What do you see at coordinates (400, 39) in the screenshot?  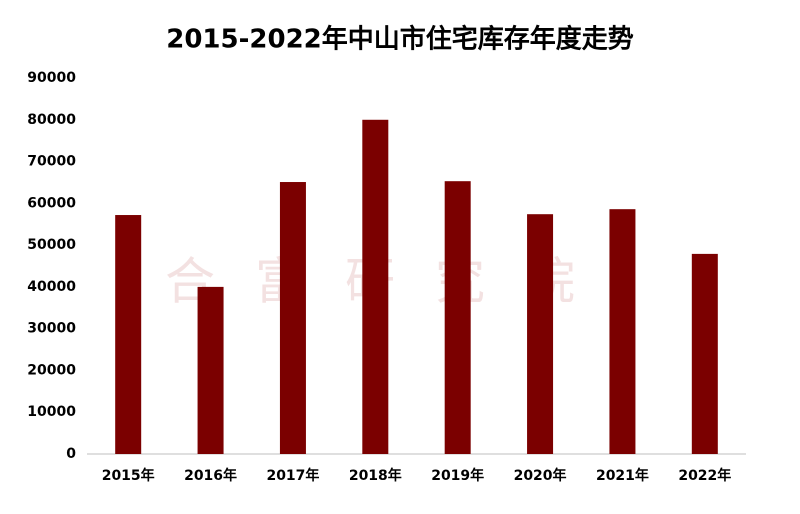 I see `chart-title: 2015-2022年中山市住宅库存年度走势` at bounding box center [400, 39].